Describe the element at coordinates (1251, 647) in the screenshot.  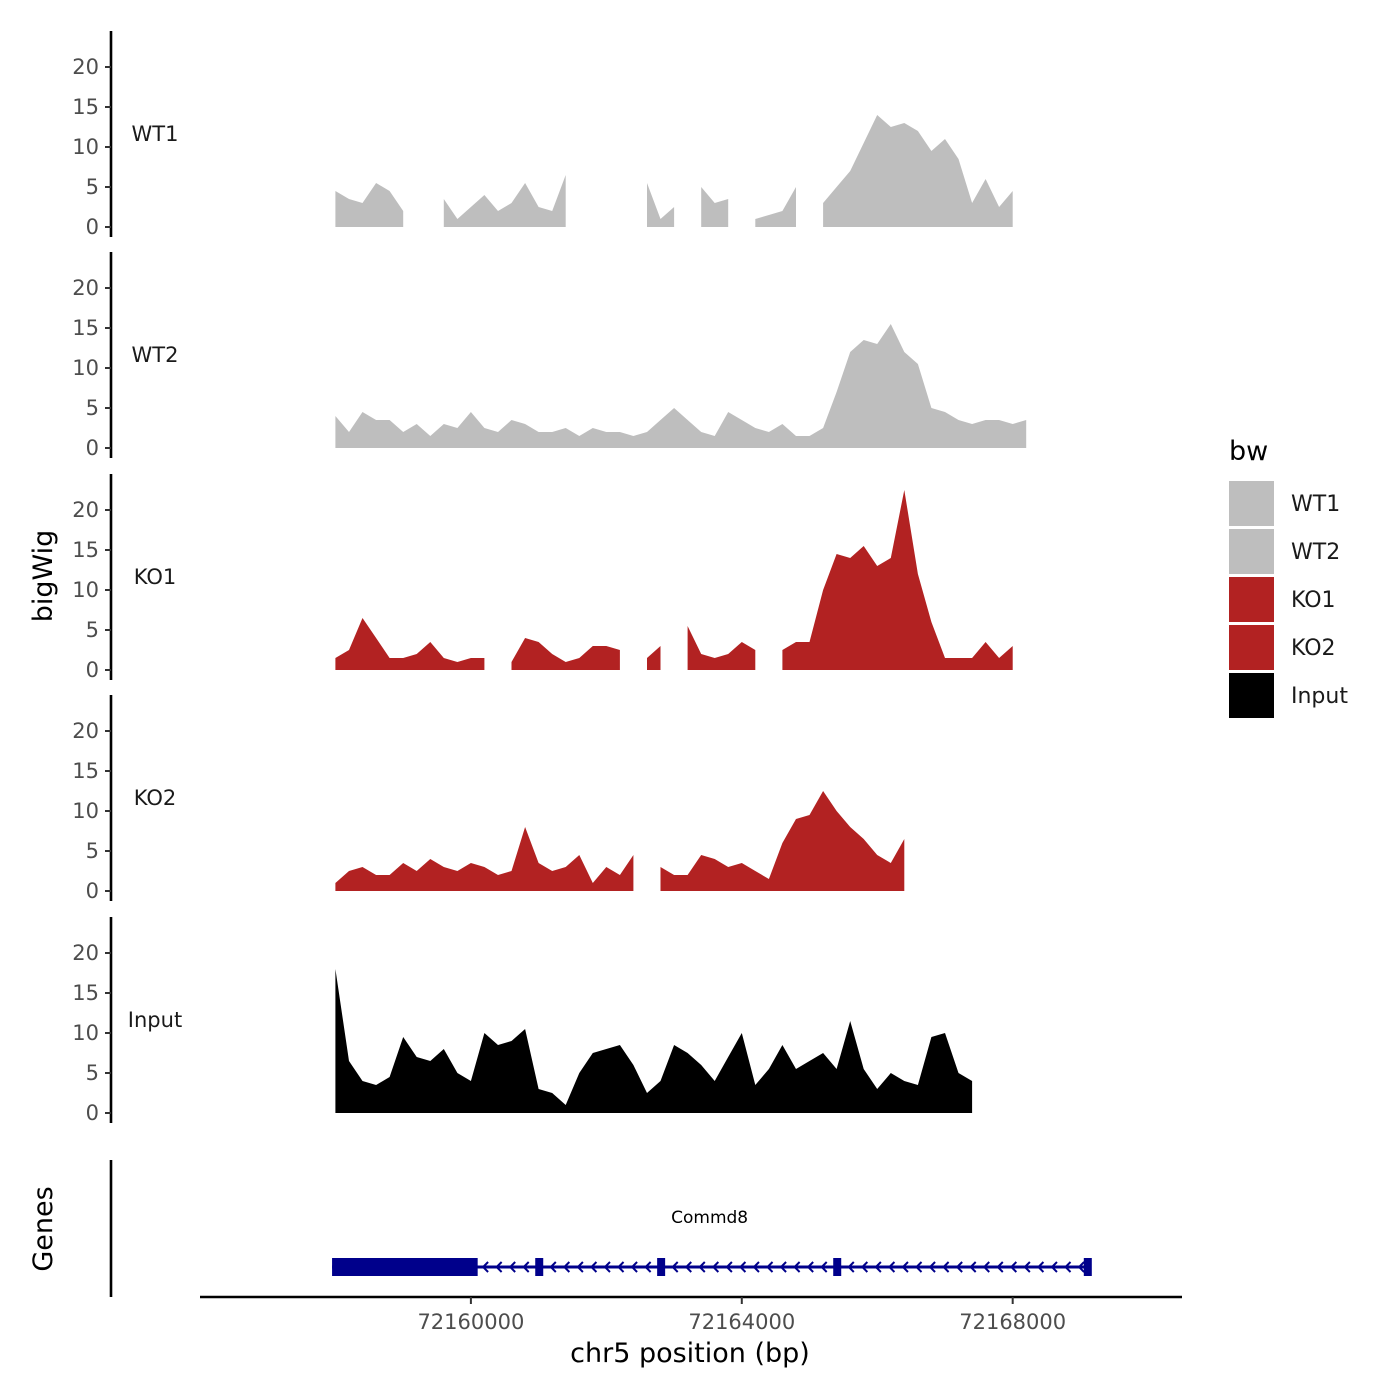
I see `legend-key-ko2` at that location.